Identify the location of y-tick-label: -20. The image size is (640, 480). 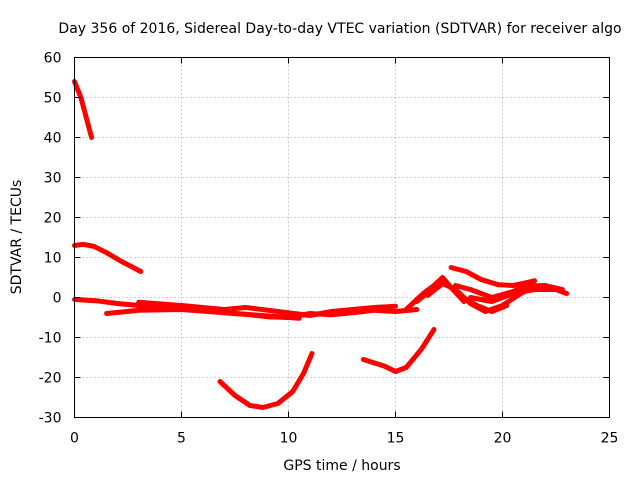
(50, 379).